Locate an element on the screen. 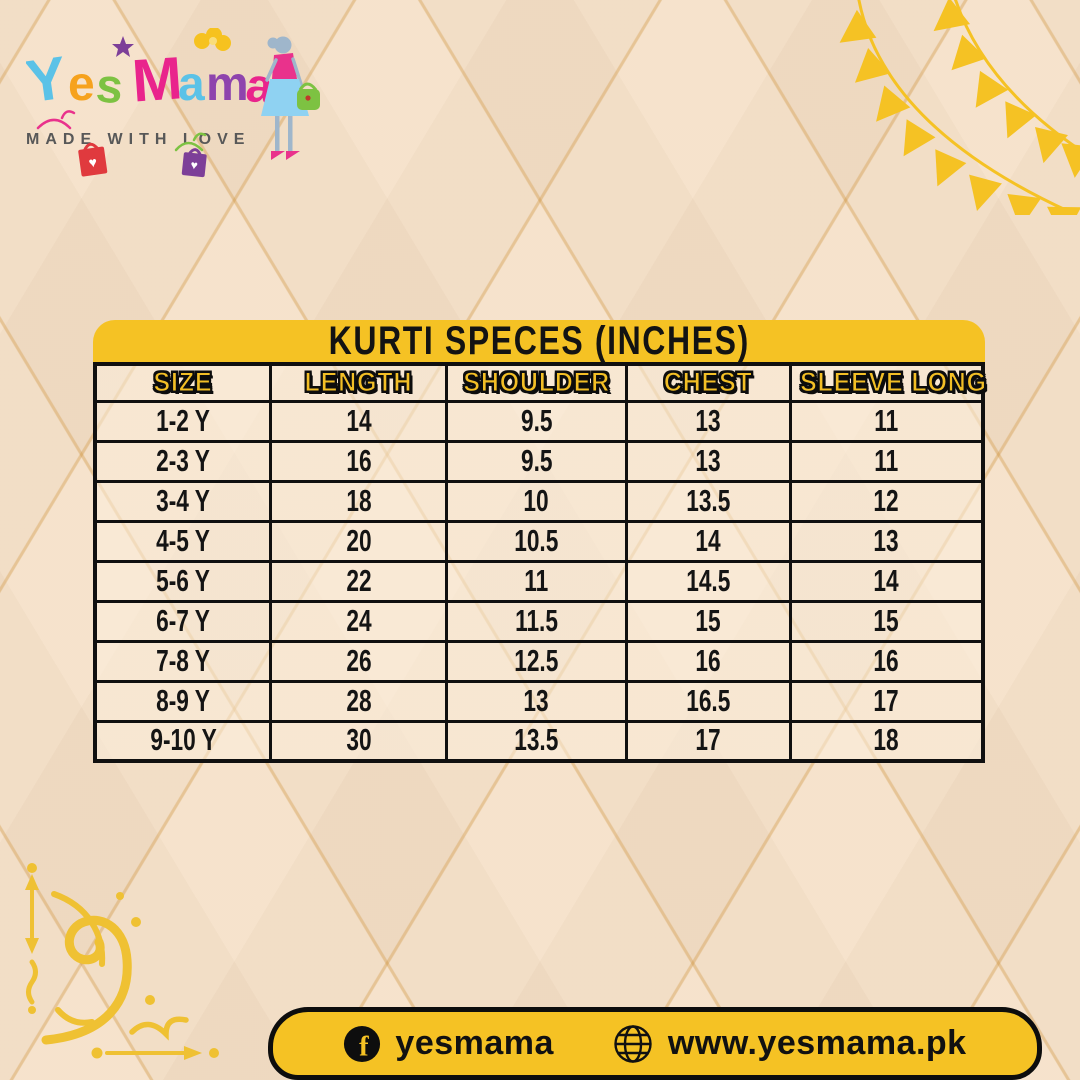 The image size is (1080, 1080). table-row: 9-10 Y 30 13.5 17 18 is located at coordinates (539, 741).